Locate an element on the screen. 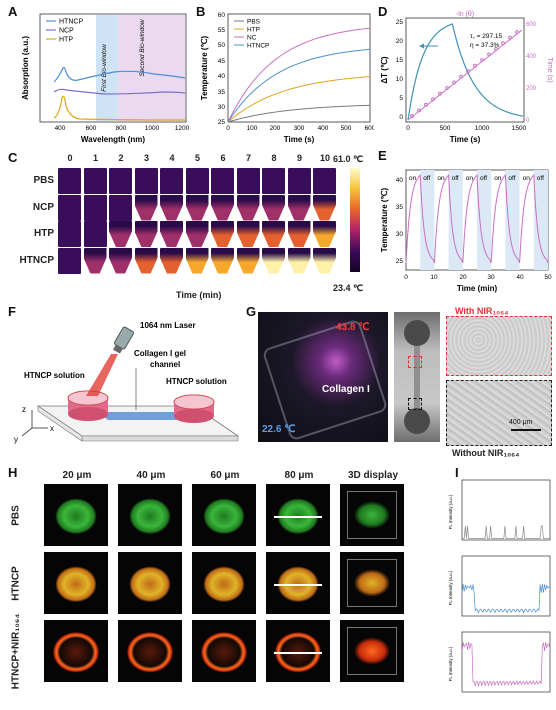 The height and width of the screenshot is (710, 556). collagen-channel is located at coordinates (143, 416).